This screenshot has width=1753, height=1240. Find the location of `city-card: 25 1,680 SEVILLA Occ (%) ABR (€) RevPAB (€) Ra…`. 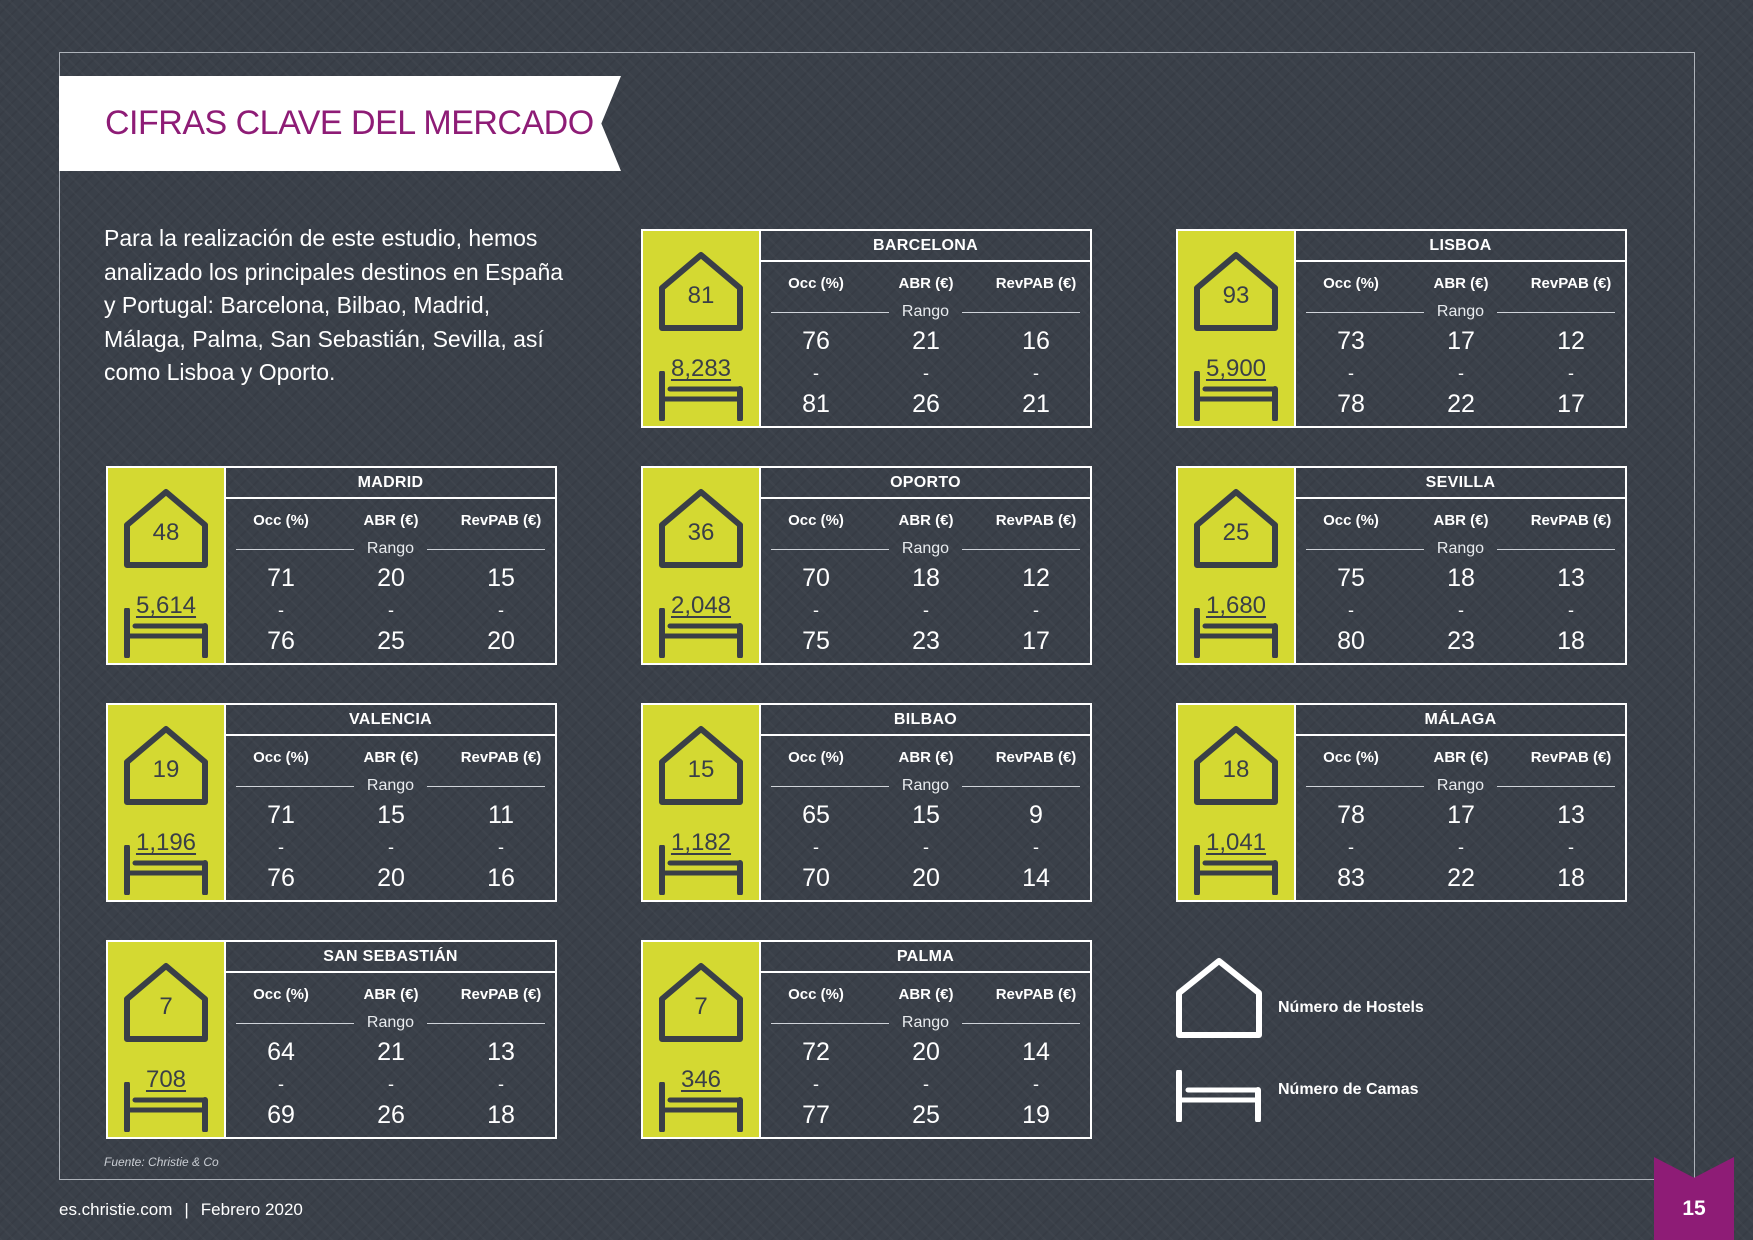

city-card: 25 1,680 SEVILLA Occ (%) ABR (€) RevPAB (€) Ra… is located at coordinates (1401, 565).